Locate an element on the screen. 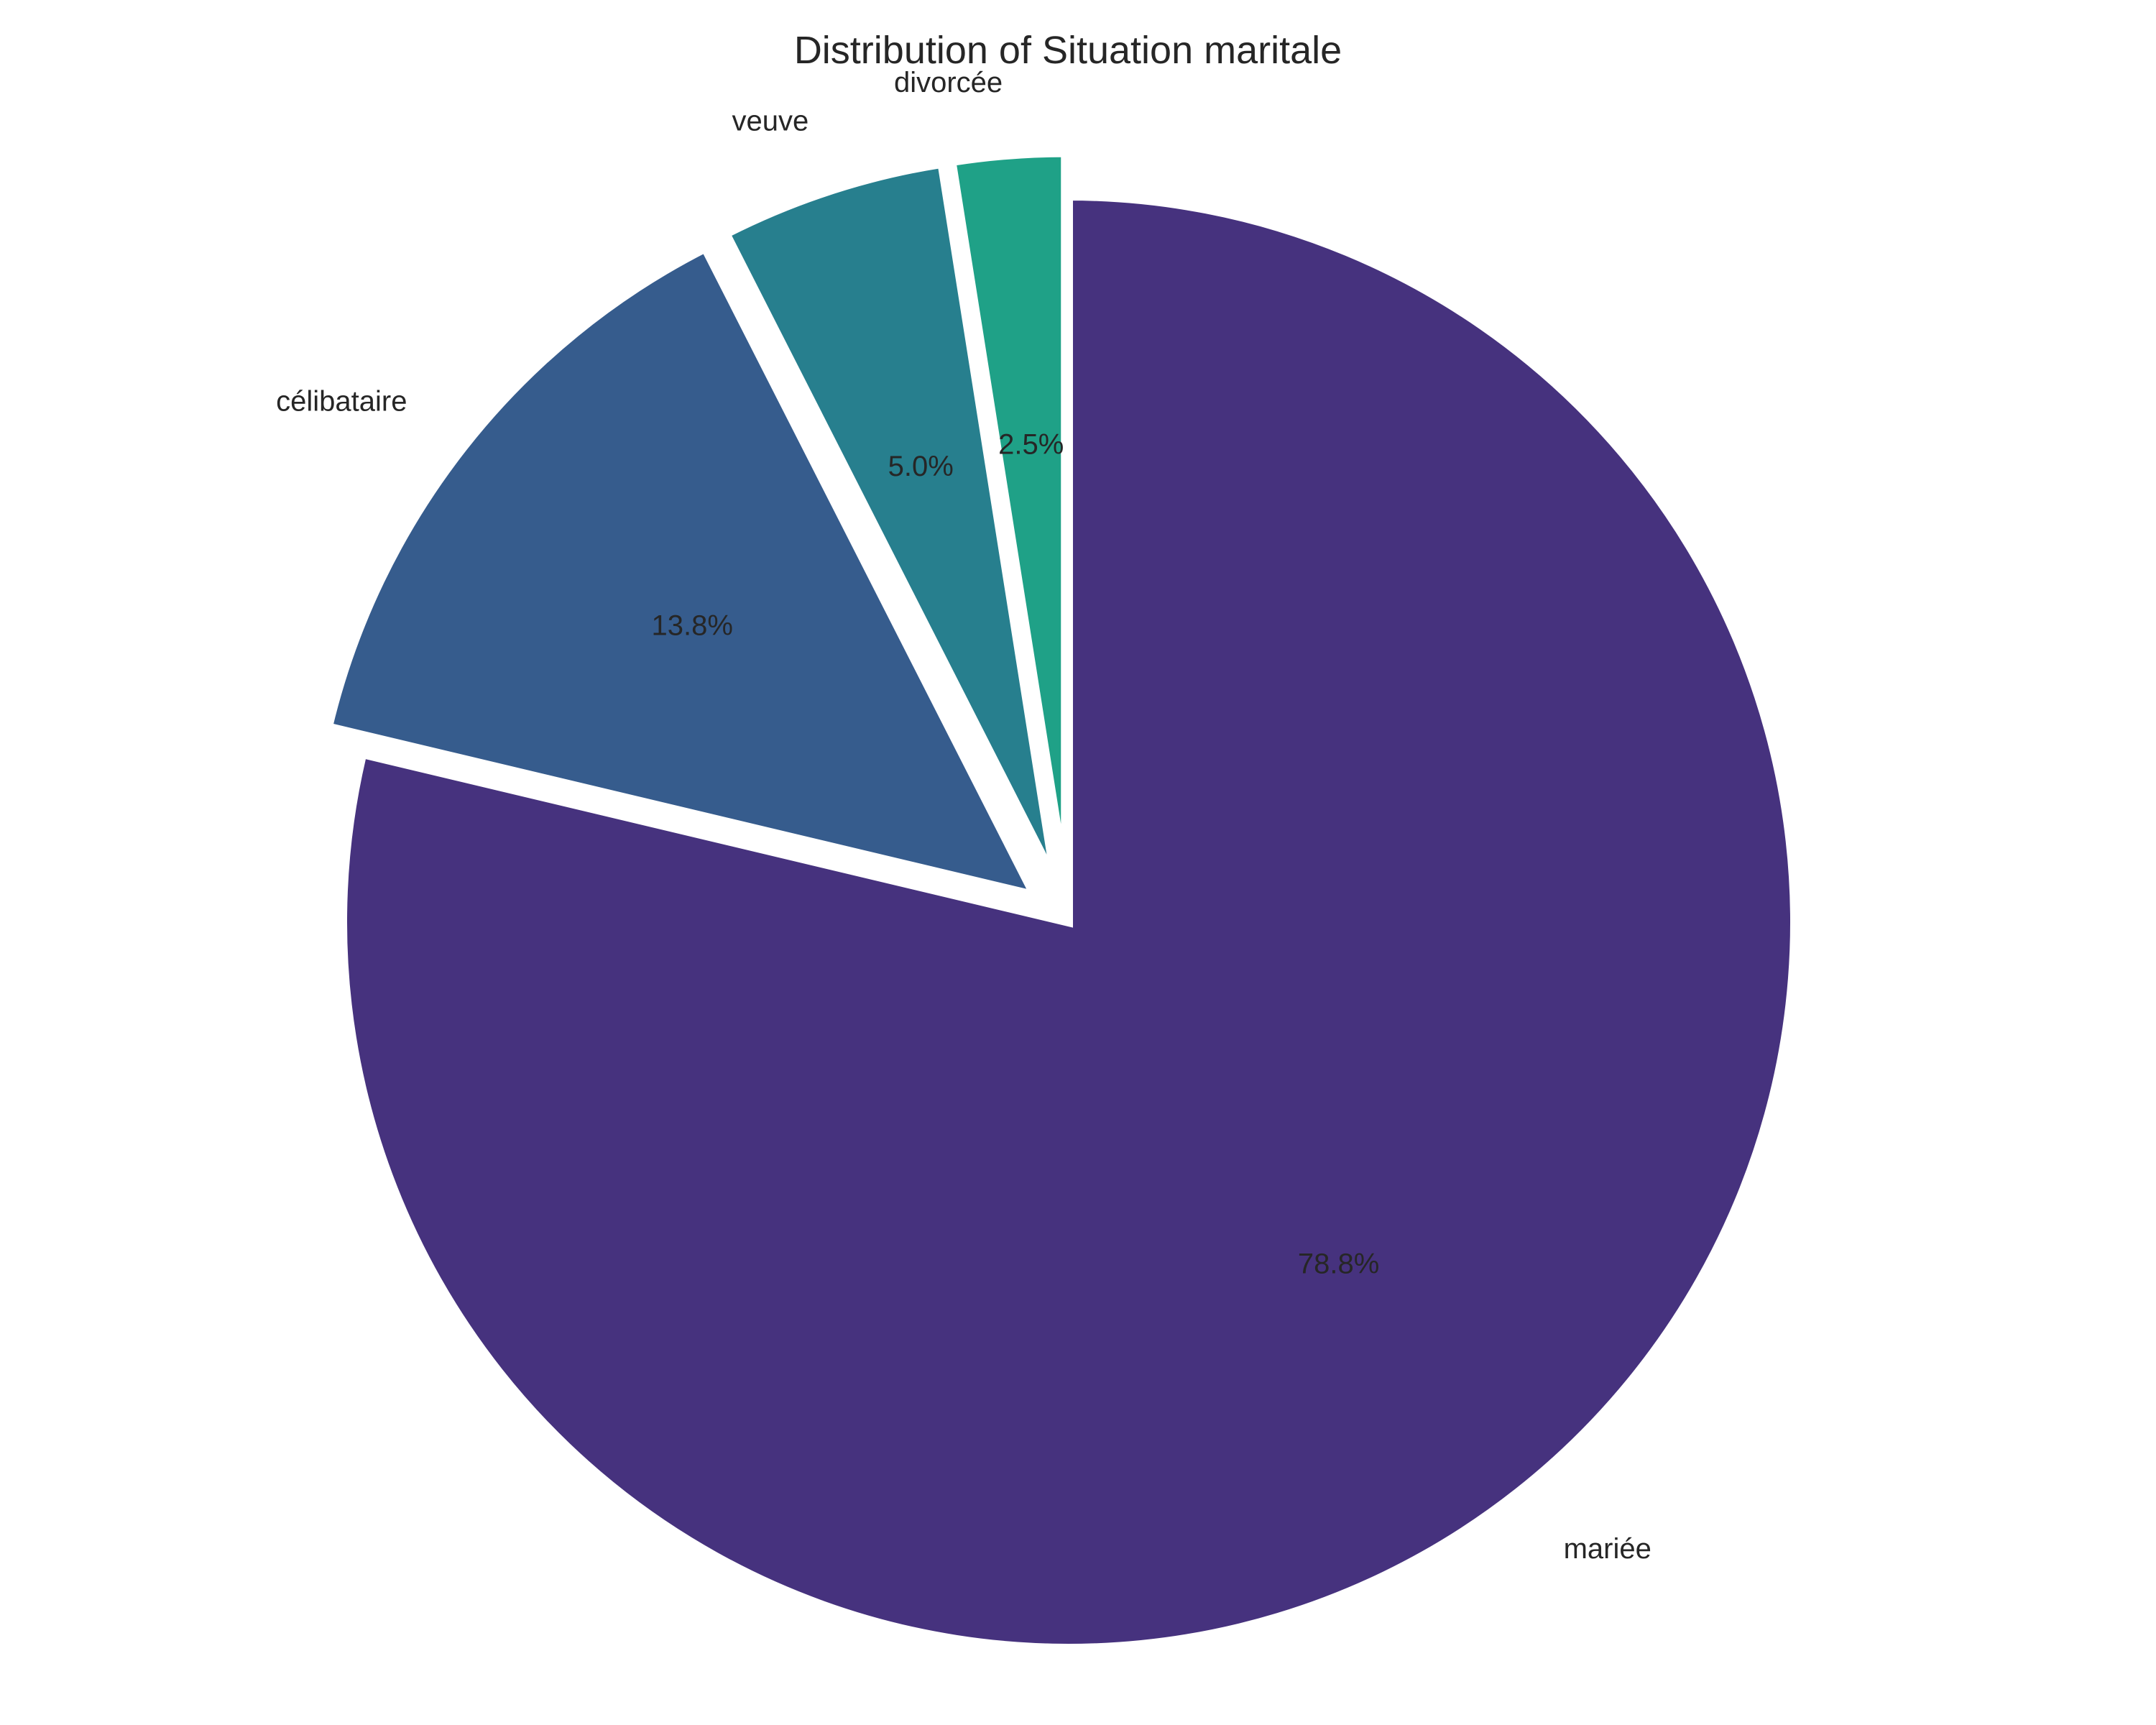 The image size is (2156, 1725). chart-title: Distribution of Situation maritale is located at coordinates (1068, 50).